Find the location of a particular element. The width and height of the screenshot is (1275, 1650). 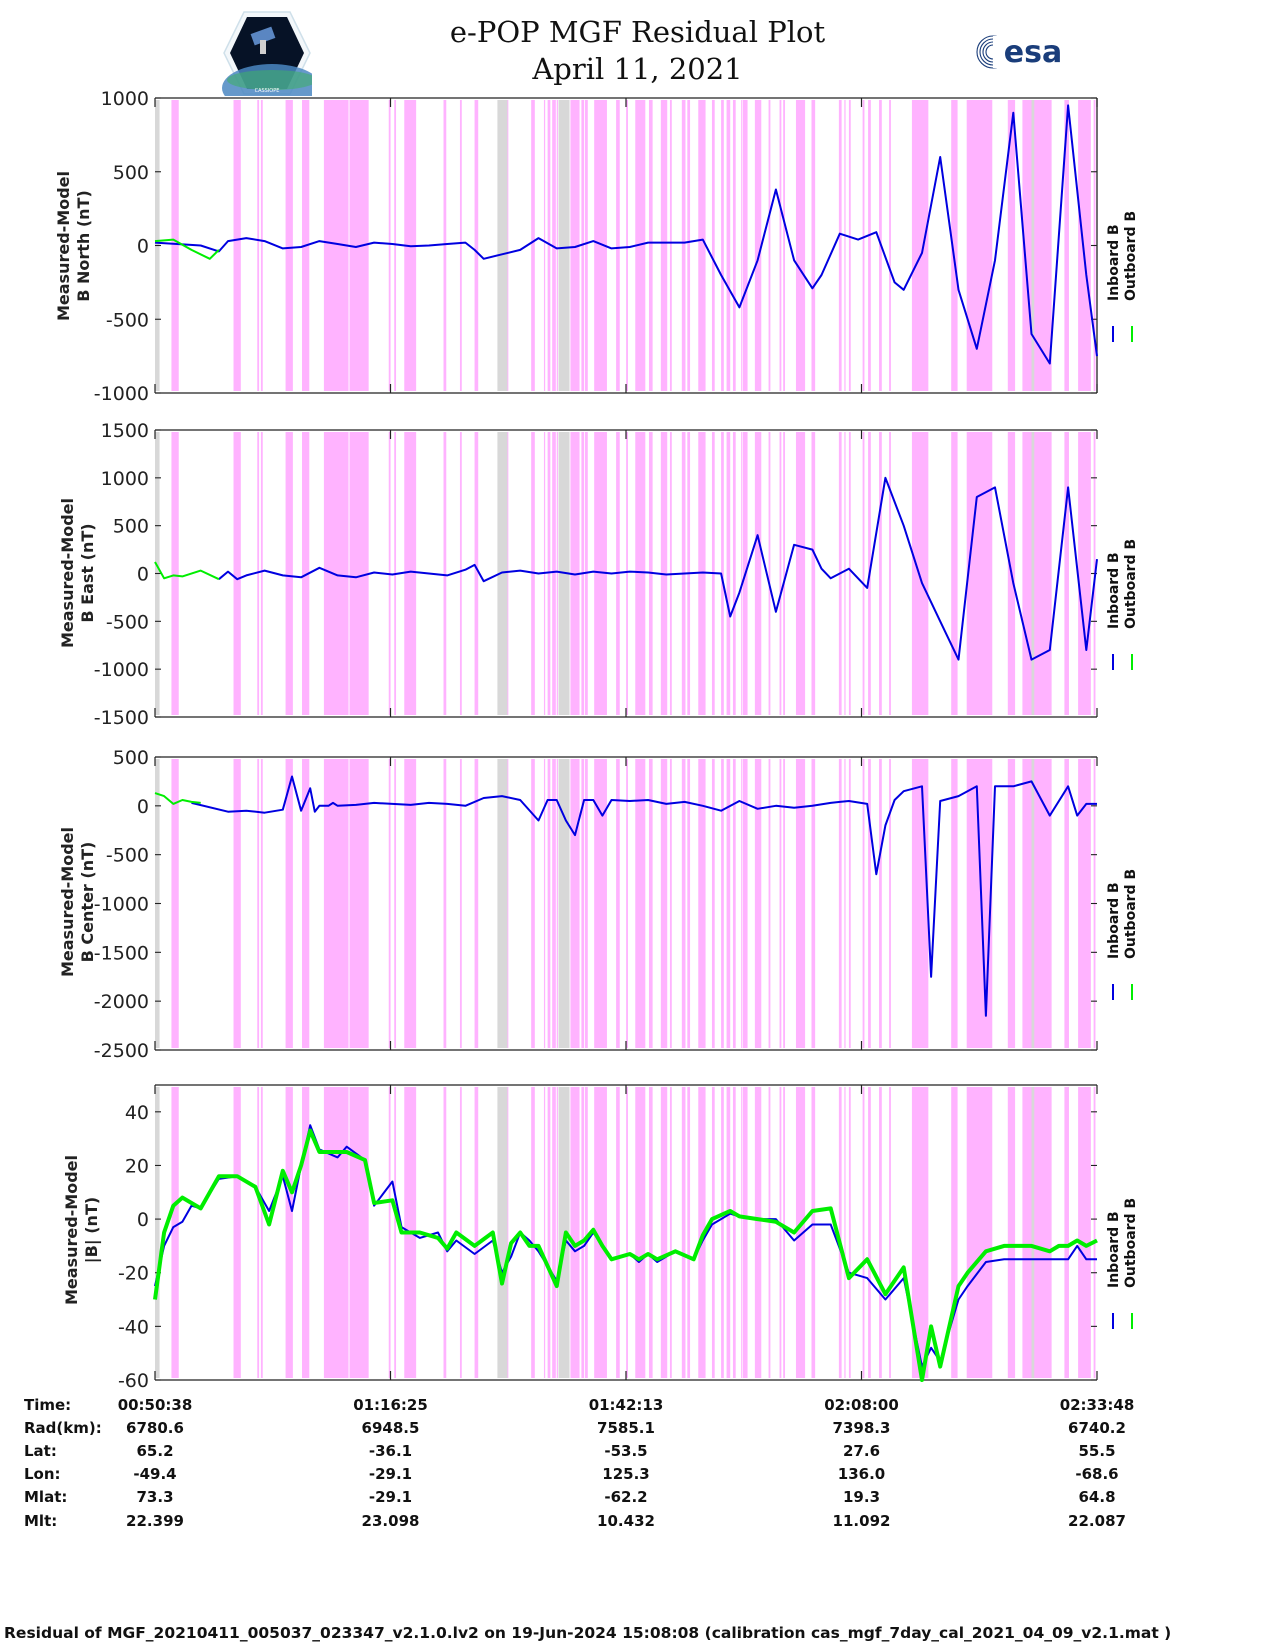

info-value-rad: 7585.1 is located at coordinates (626, 1428).